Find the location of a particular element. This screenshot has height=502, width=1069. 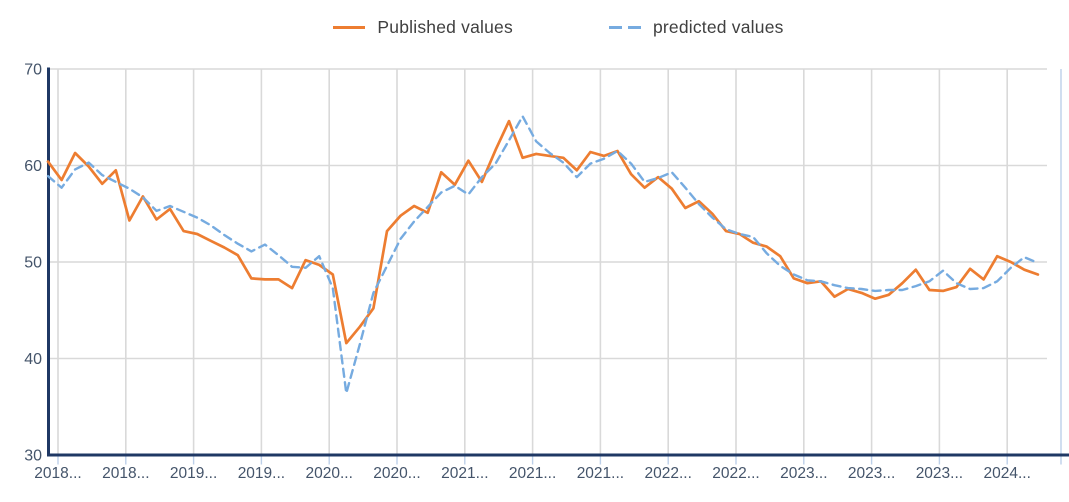

published-line-swatch is located at coordinates (349, 27).